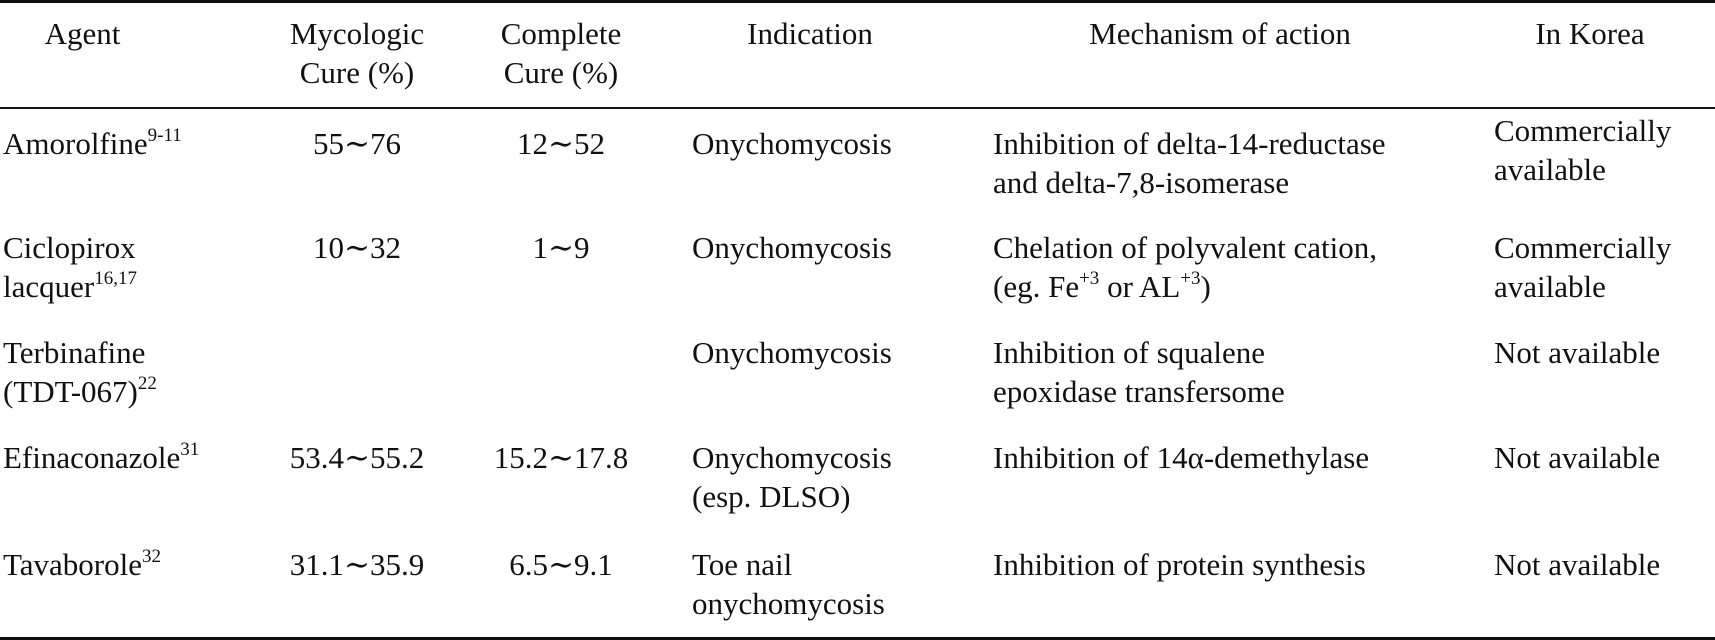 Image resolution: width=1715 pixels, height=640 pixels. I want to click on row-amorolfine-indication: Onychomycosis, so click(792, 143).